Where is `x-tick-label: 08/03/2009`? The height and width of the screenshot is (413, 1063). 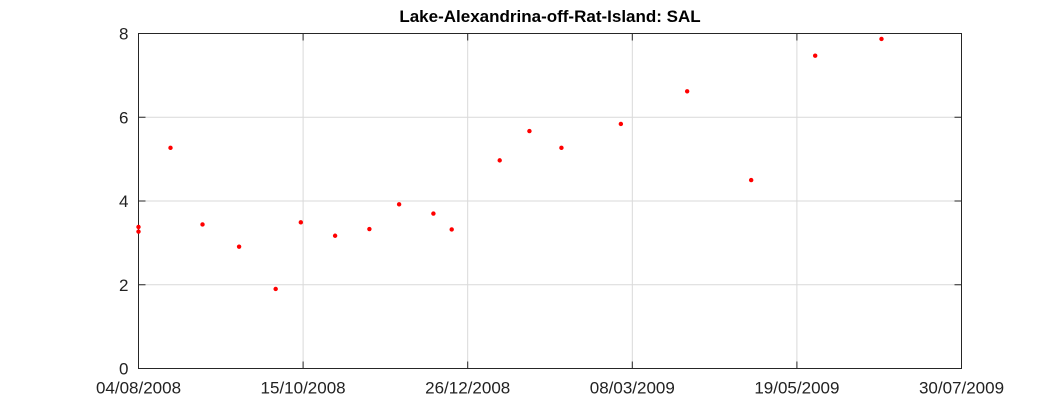
x-tick-label: 08/03/2009 is located at coordinates (632, 388).